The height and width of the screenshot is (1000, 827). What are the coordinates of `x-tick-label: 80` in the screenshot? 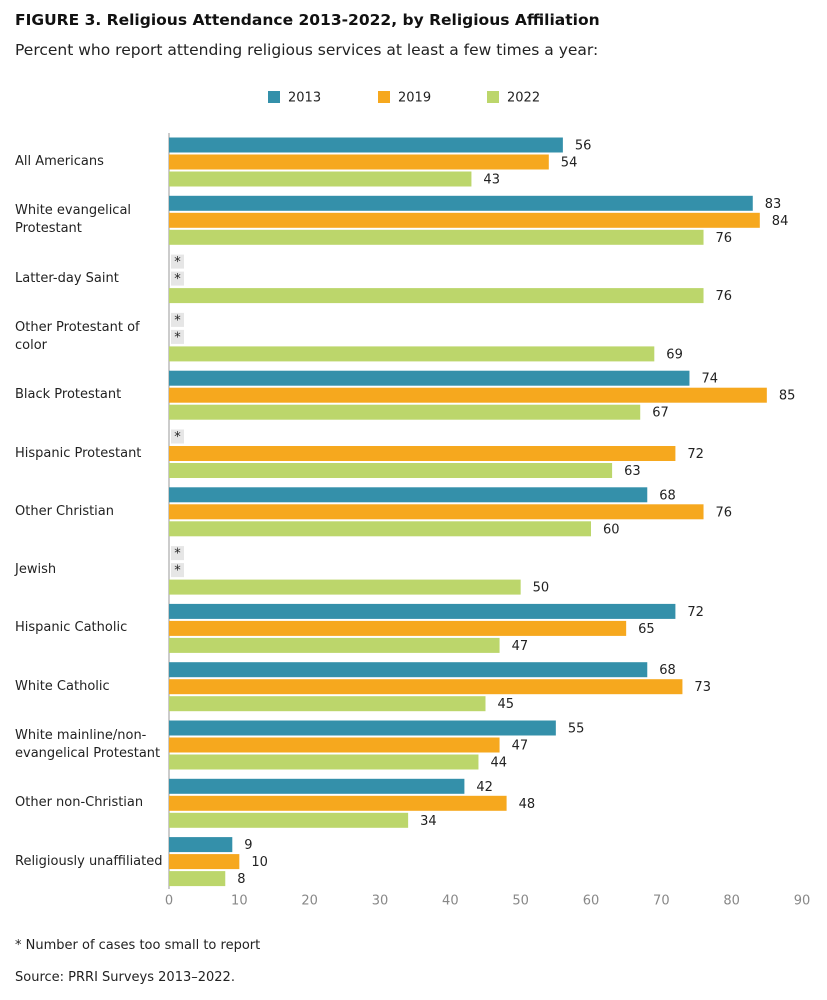 It's located at (731, 901).